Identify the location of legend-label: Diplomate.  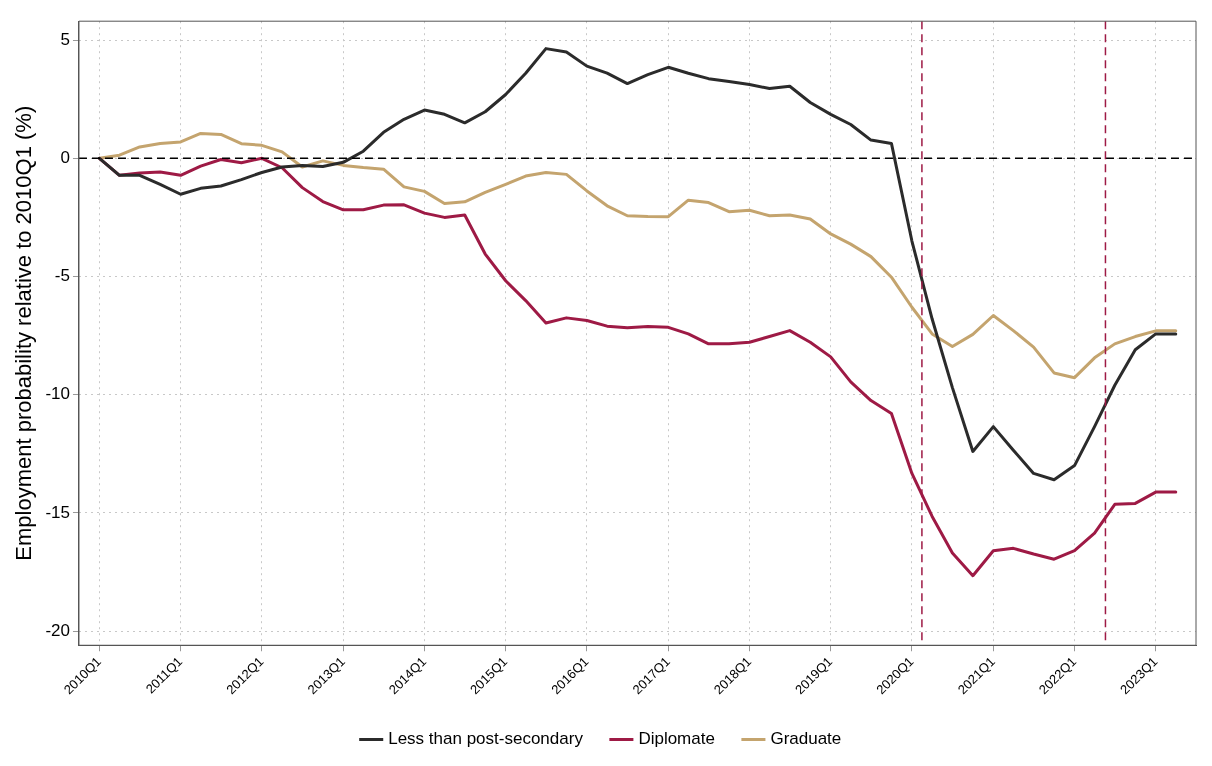
(676, 739).